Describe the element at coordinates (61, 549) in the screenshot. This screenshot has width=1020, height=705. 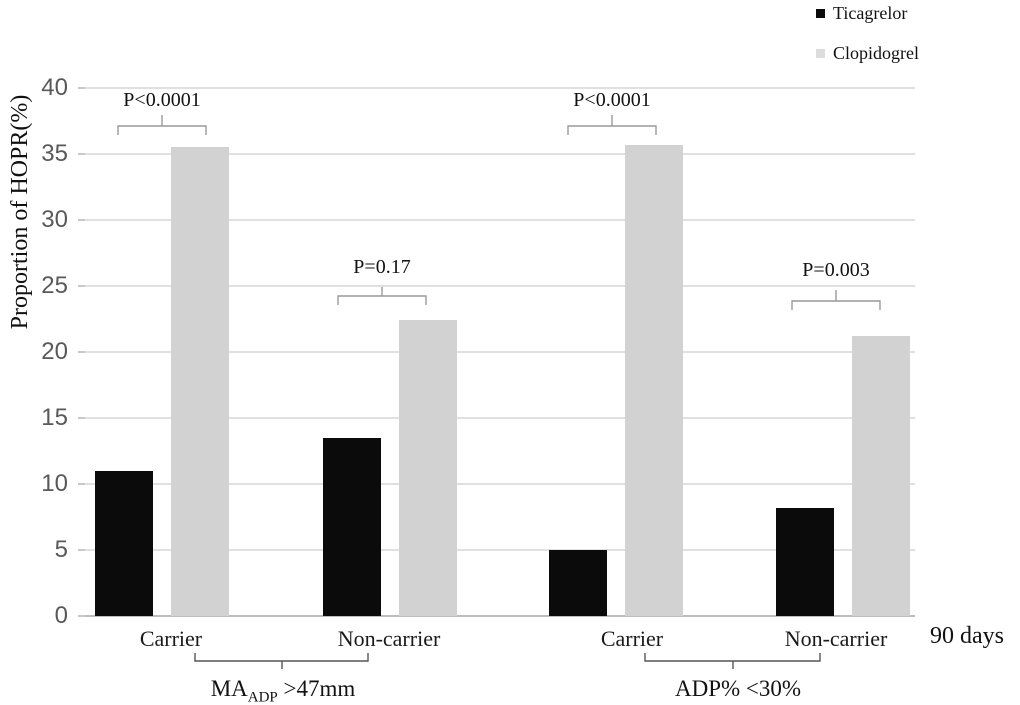
I see `y-axis-tick-label: 5` at that location.